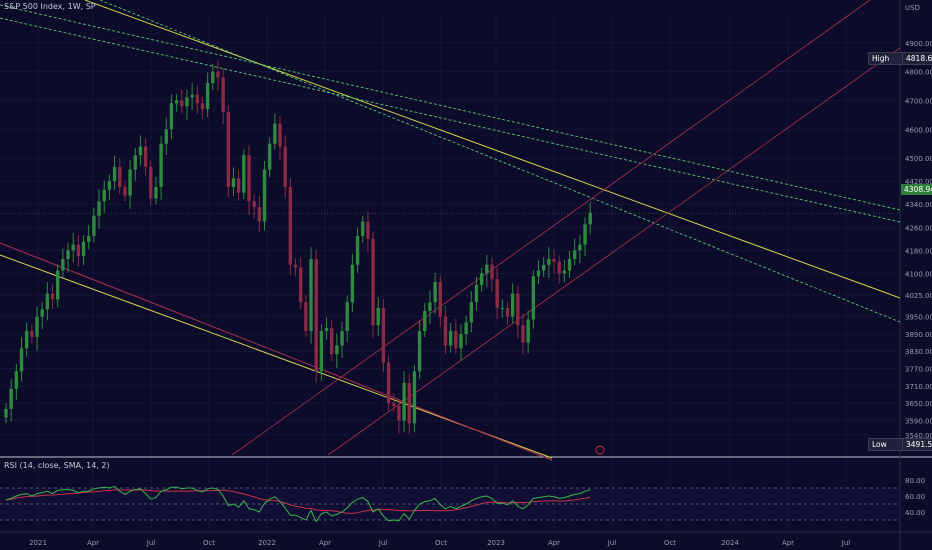 Image resolution: width=932 pixels, height=550 pixels. Describe the element at coordinates (915, 481) in the screenshot. I see `rsi-tick-label: 80.00` at that location.